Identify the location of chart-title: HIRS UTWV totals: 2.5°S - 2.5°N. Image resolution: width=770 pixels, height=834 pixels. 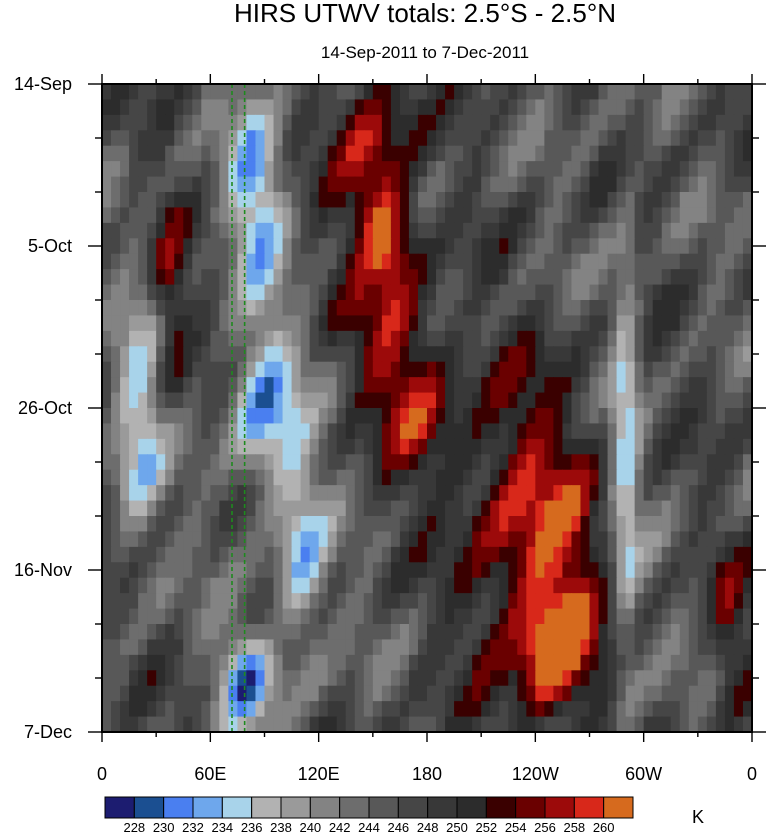
(425, 14).